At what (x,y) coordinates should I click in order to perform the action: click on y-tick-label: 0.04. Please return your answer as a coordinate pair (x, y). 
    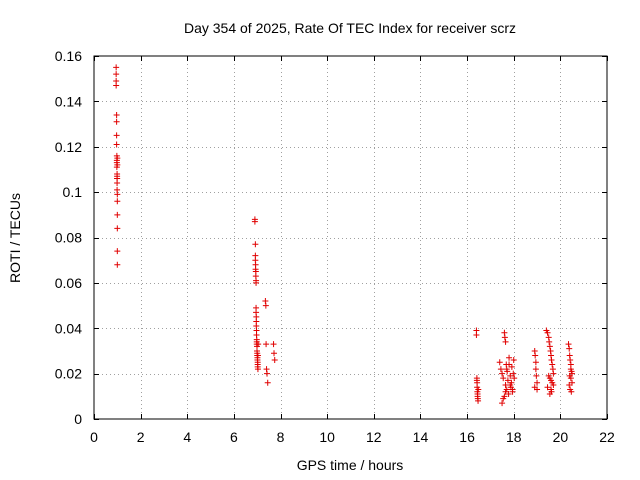
    Looking at the image, I should click on (68, 328).